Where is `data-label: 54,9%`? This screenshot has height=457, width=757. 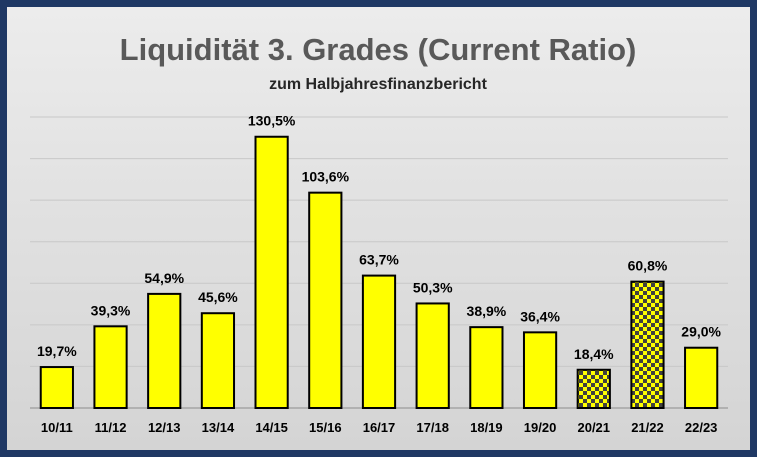
data-label: 54,9% is located at coordinates (164, 278).